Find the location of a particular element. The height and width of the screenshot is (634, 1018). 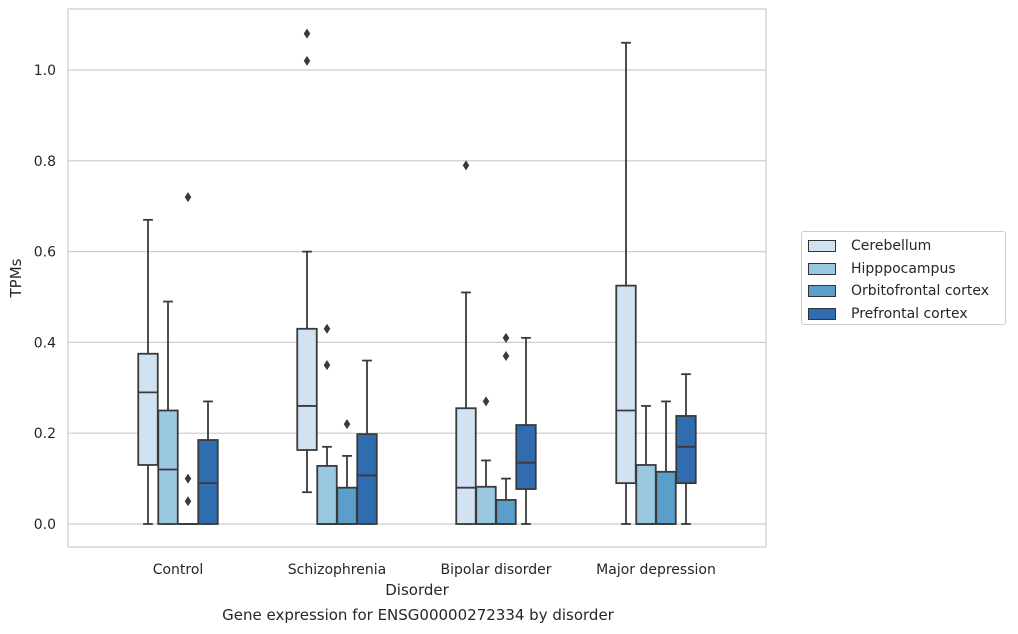

legend-item: Prefrontal cortex is located at coordinates (888, 314).